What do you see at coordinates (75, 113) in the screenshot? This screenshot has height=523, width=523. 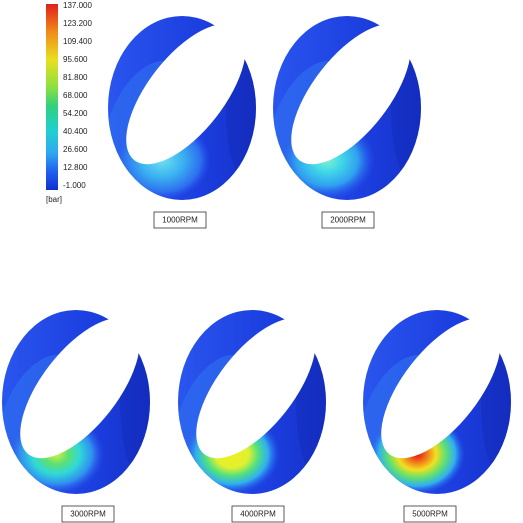 I see `colorbar-label: 54.200` at bounding box center [75, 113].